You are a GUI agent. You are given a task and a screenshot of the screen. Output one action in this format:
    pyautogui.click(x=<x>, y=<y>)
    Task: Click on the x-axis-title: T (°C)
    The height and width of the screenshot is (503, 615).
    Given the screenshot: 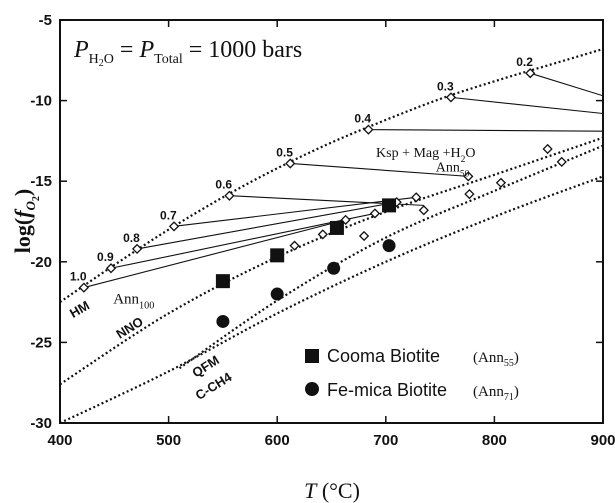 What is the action you would take?
    pyautogui.click(x=332, y=490)
    